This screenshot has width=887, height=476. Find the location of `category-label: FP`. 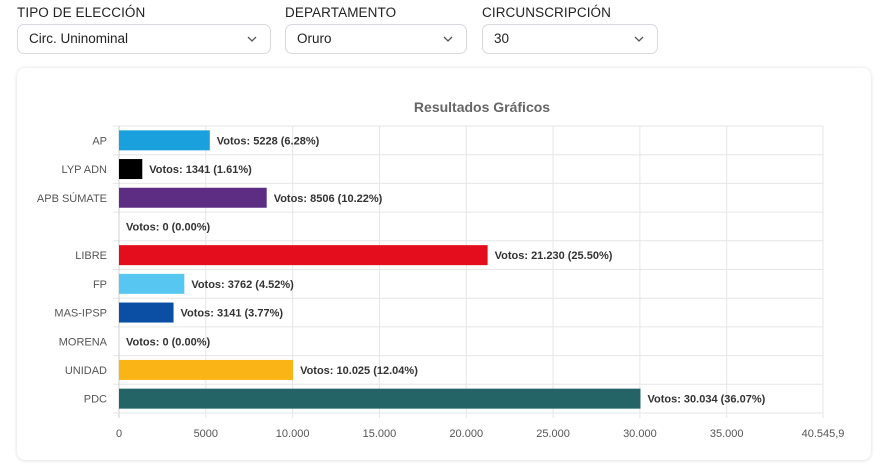

category-label: FP is located at coordinates (100, 285).